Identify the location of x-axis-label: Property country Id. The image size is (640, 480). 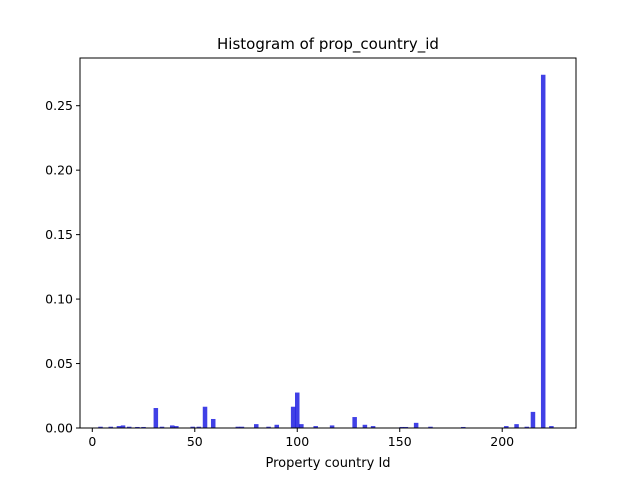
(327, 463).